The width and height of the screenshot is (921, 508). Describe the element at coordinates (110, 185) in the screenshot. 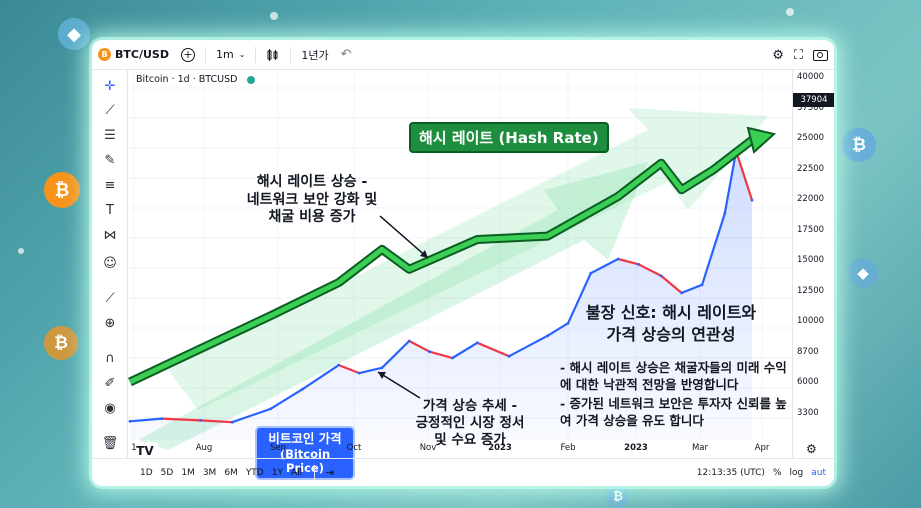

I see `fib-icon: ≡` at that location.